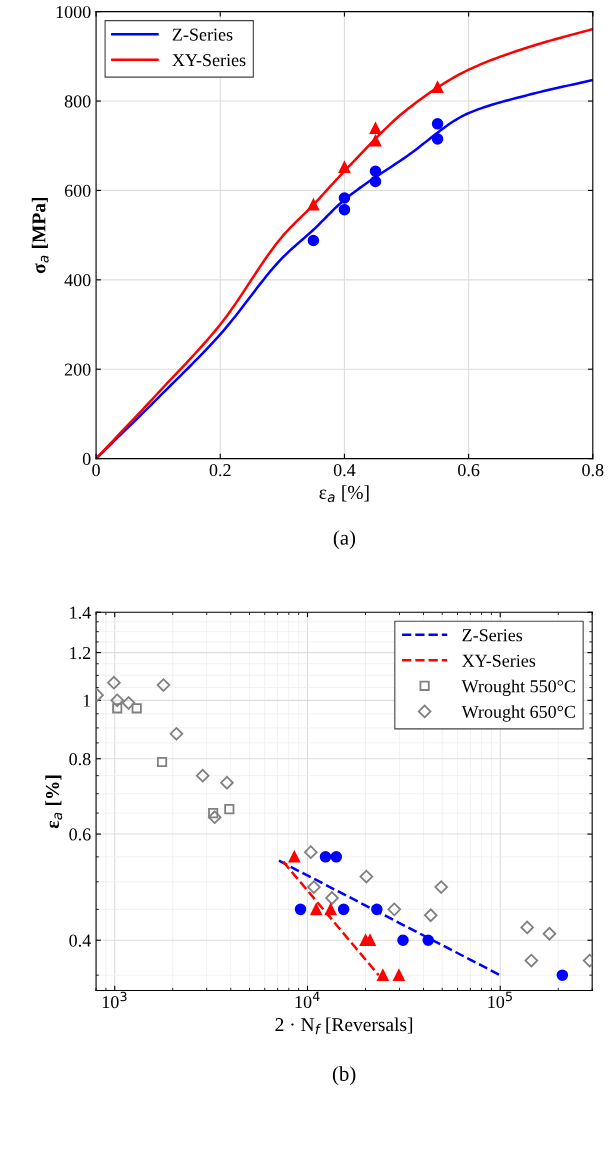  What do you see at coordinates (114, 1000) in the screenshot?
I see `x-tick-label: 10$^{3}$` at bounding box center [114, 1000].